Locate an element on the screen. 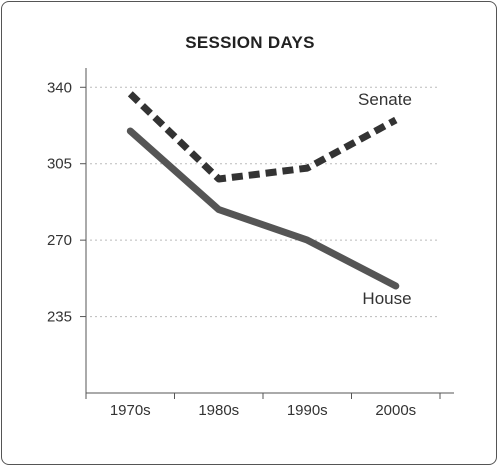 The width and height of the screenshot is (500, 468). x-axis-ticks: 1970s 1980s 1990s 2000s is located at coordinates (263, 410).